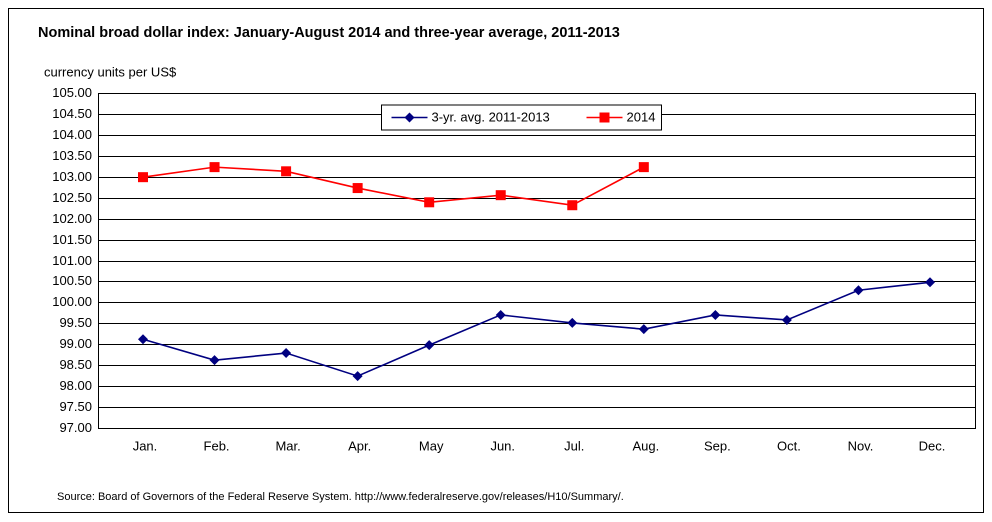 The image size is (992, 522). Describe the element at coordinates (75, 406) in the screenshot. I see `y-tick-label: 97.50` at that location.